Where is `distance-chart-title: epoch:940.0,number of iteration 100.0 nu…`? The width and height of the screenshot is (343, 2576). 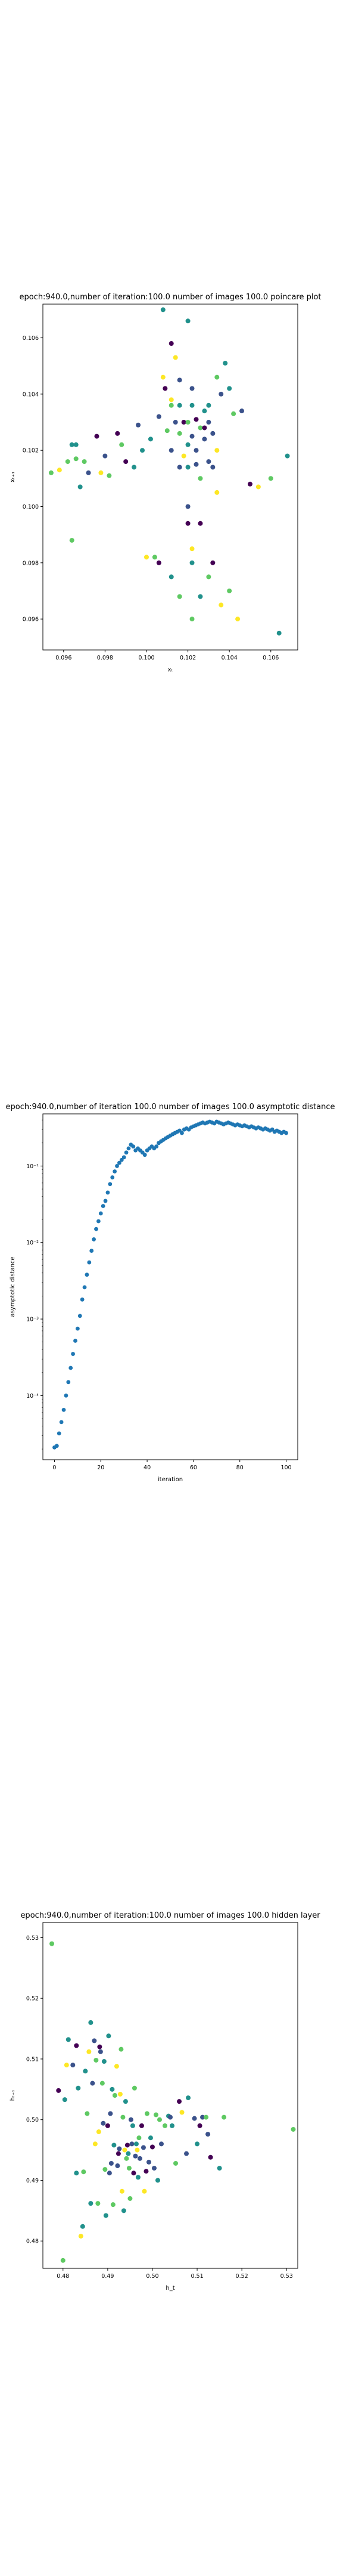 distance-chart-title: epoch:940.0,number of iteration 100.0 nu… is located at coordinates (170, 1107).